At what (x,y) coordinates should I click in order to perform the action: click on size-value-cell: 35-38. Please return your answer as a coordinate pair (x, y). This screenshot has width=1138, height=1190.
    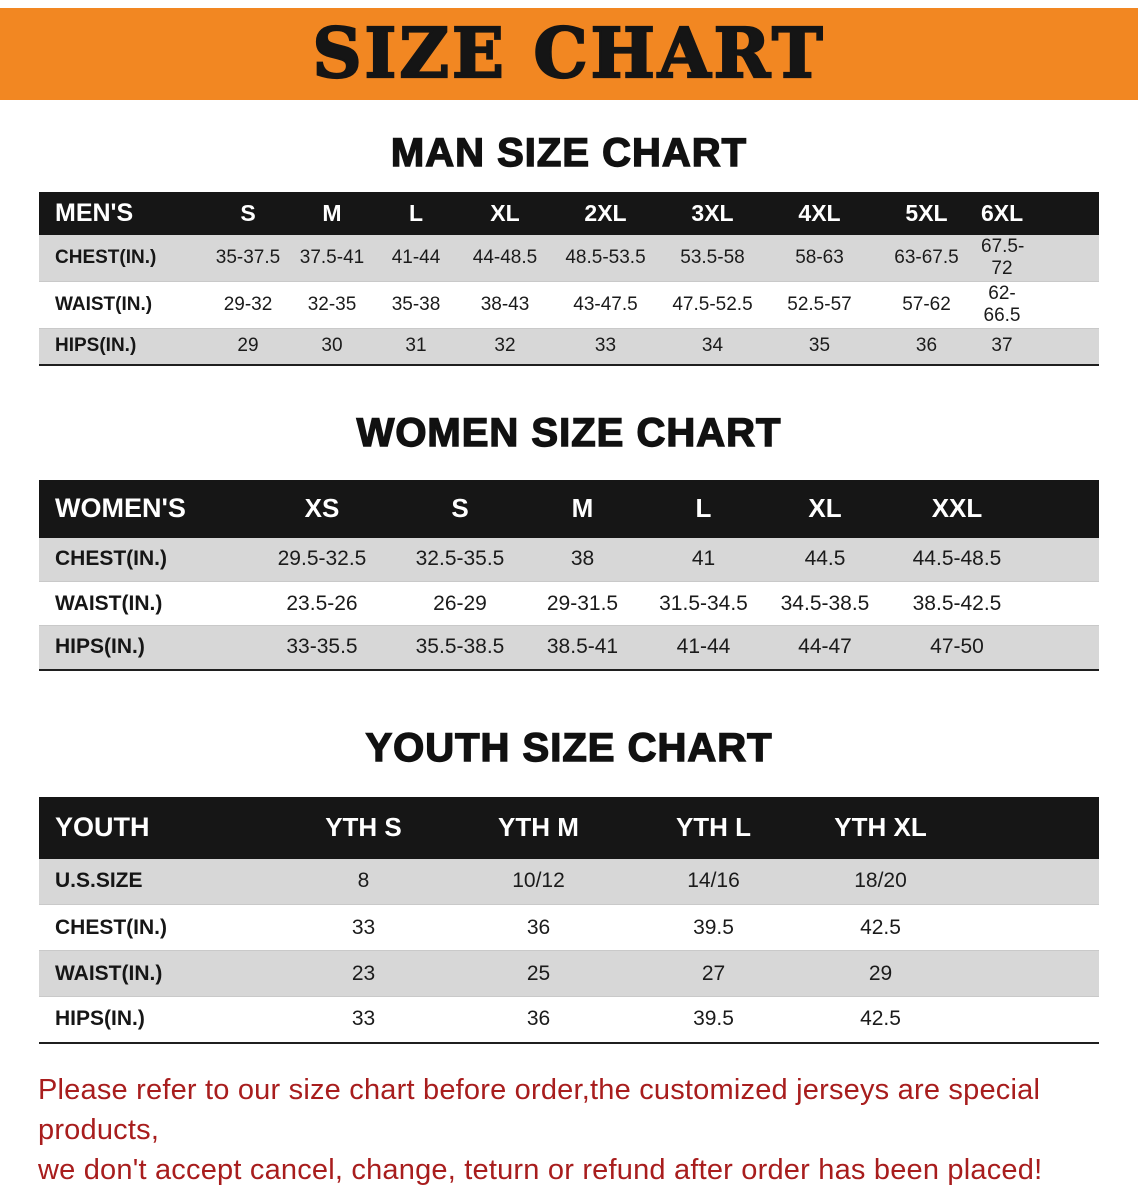
    Looking at the image, I should click on (416, 304).